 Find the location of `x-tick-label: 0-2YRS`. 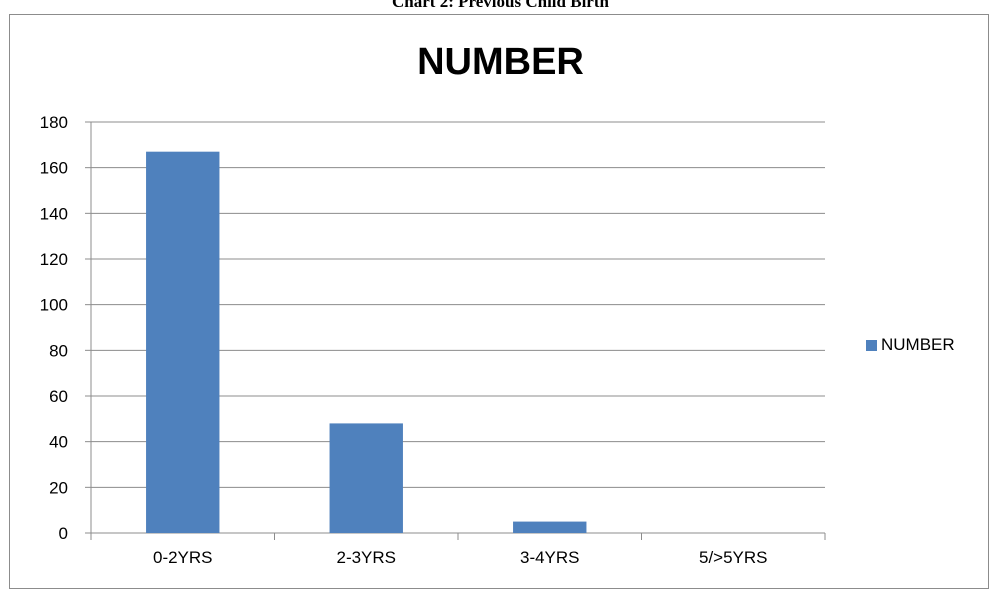

x-tick-label: 0-2YRS is located at coordinates (183, 557).